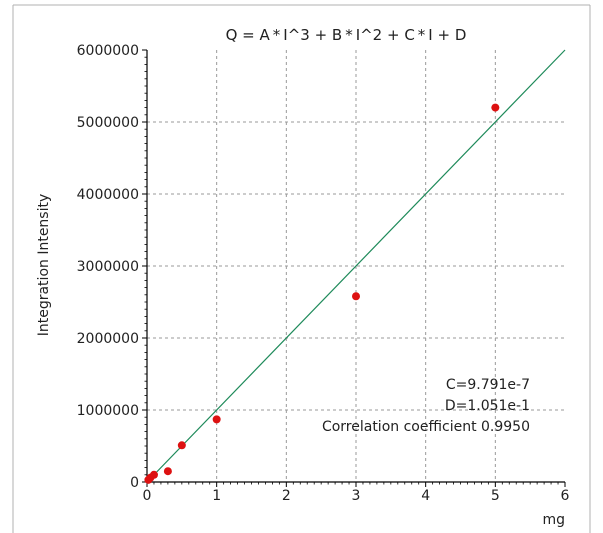  What do you see at coordinates (356, 496) in the screenshot?
I see `x-tick-label: 3` at bounding box center [356, 496].